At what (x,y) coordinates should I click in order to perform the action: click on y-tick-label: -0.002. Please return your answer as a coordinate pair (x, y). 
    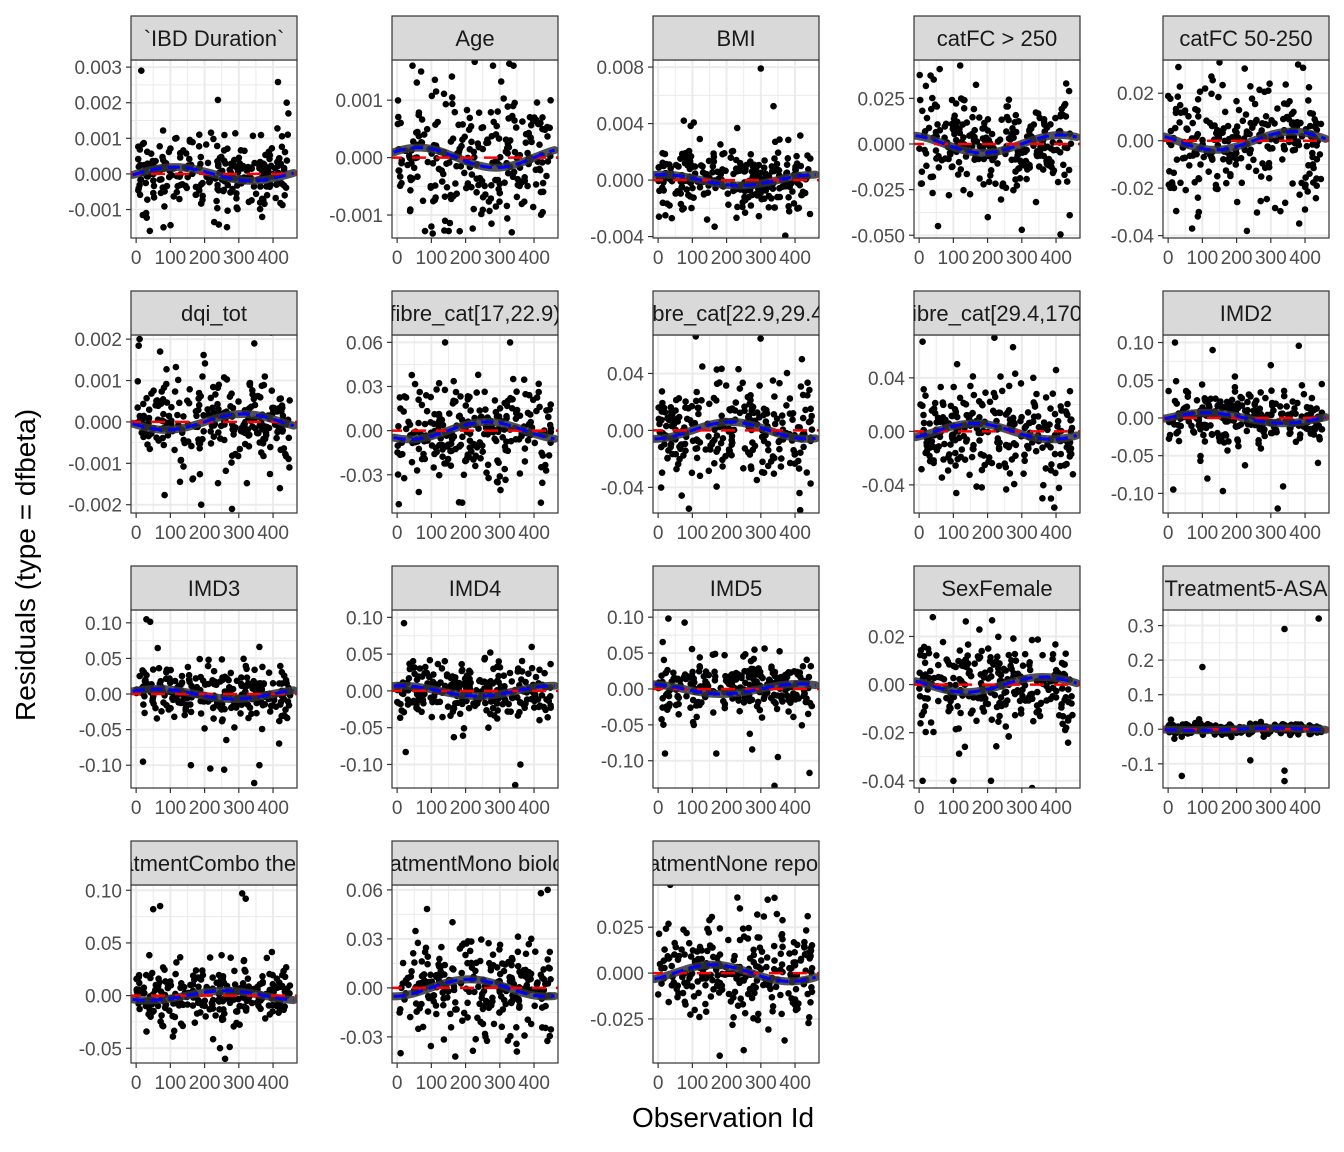
    Looking at the image, I should click on (95, 506).